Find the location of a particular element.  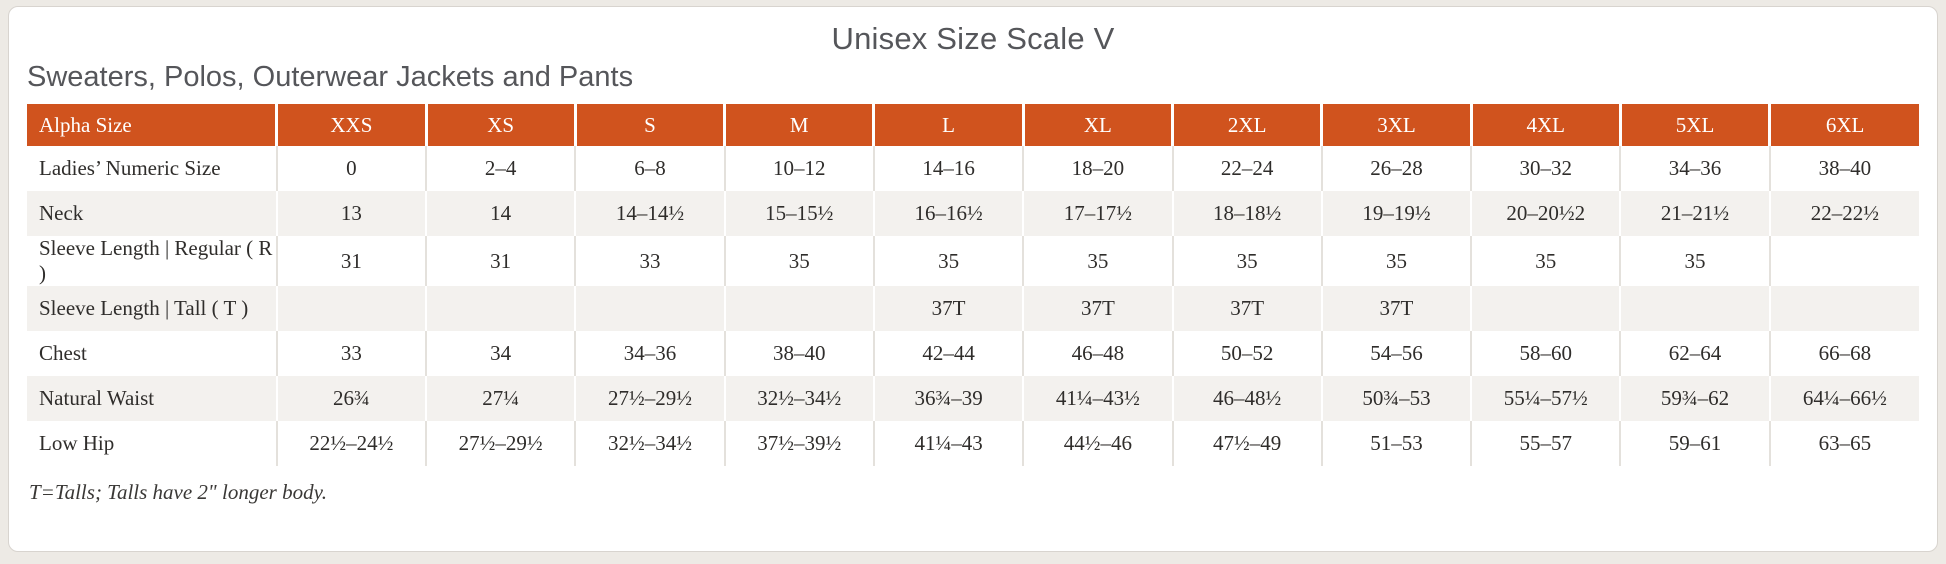

size-cell: 36¾–39 is located at coordinates (948, 398).